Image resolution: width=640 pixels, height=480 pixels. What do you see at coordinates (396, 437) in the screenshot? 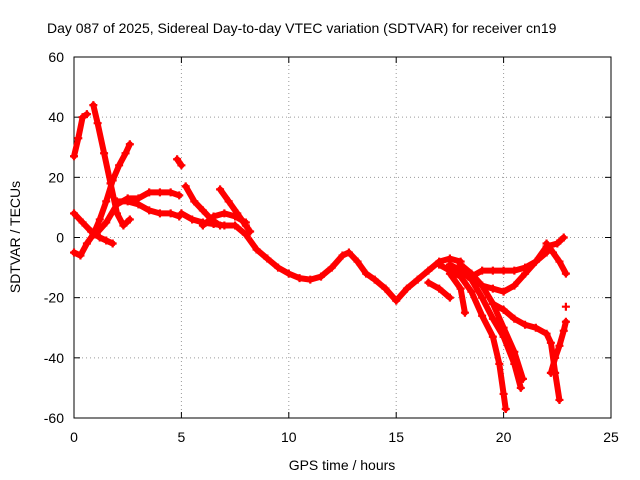
I see `x-tick-label: 15` at bounding box center [396, 437].